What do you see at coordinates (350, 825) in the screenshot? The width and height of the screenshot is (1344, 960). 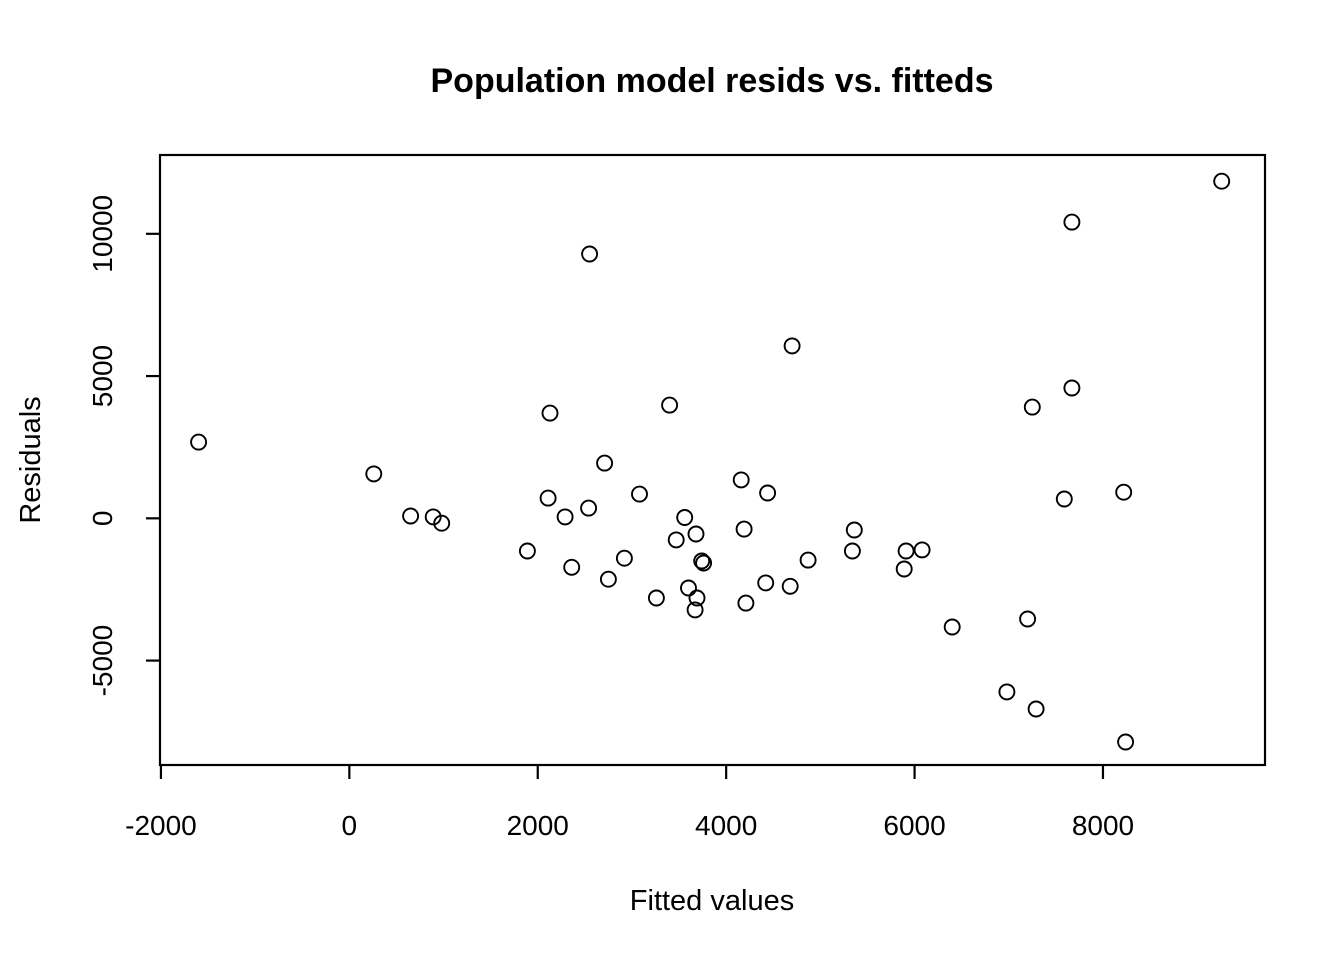 I see `x-tick-label: 0` at bounding box center [350, 825].